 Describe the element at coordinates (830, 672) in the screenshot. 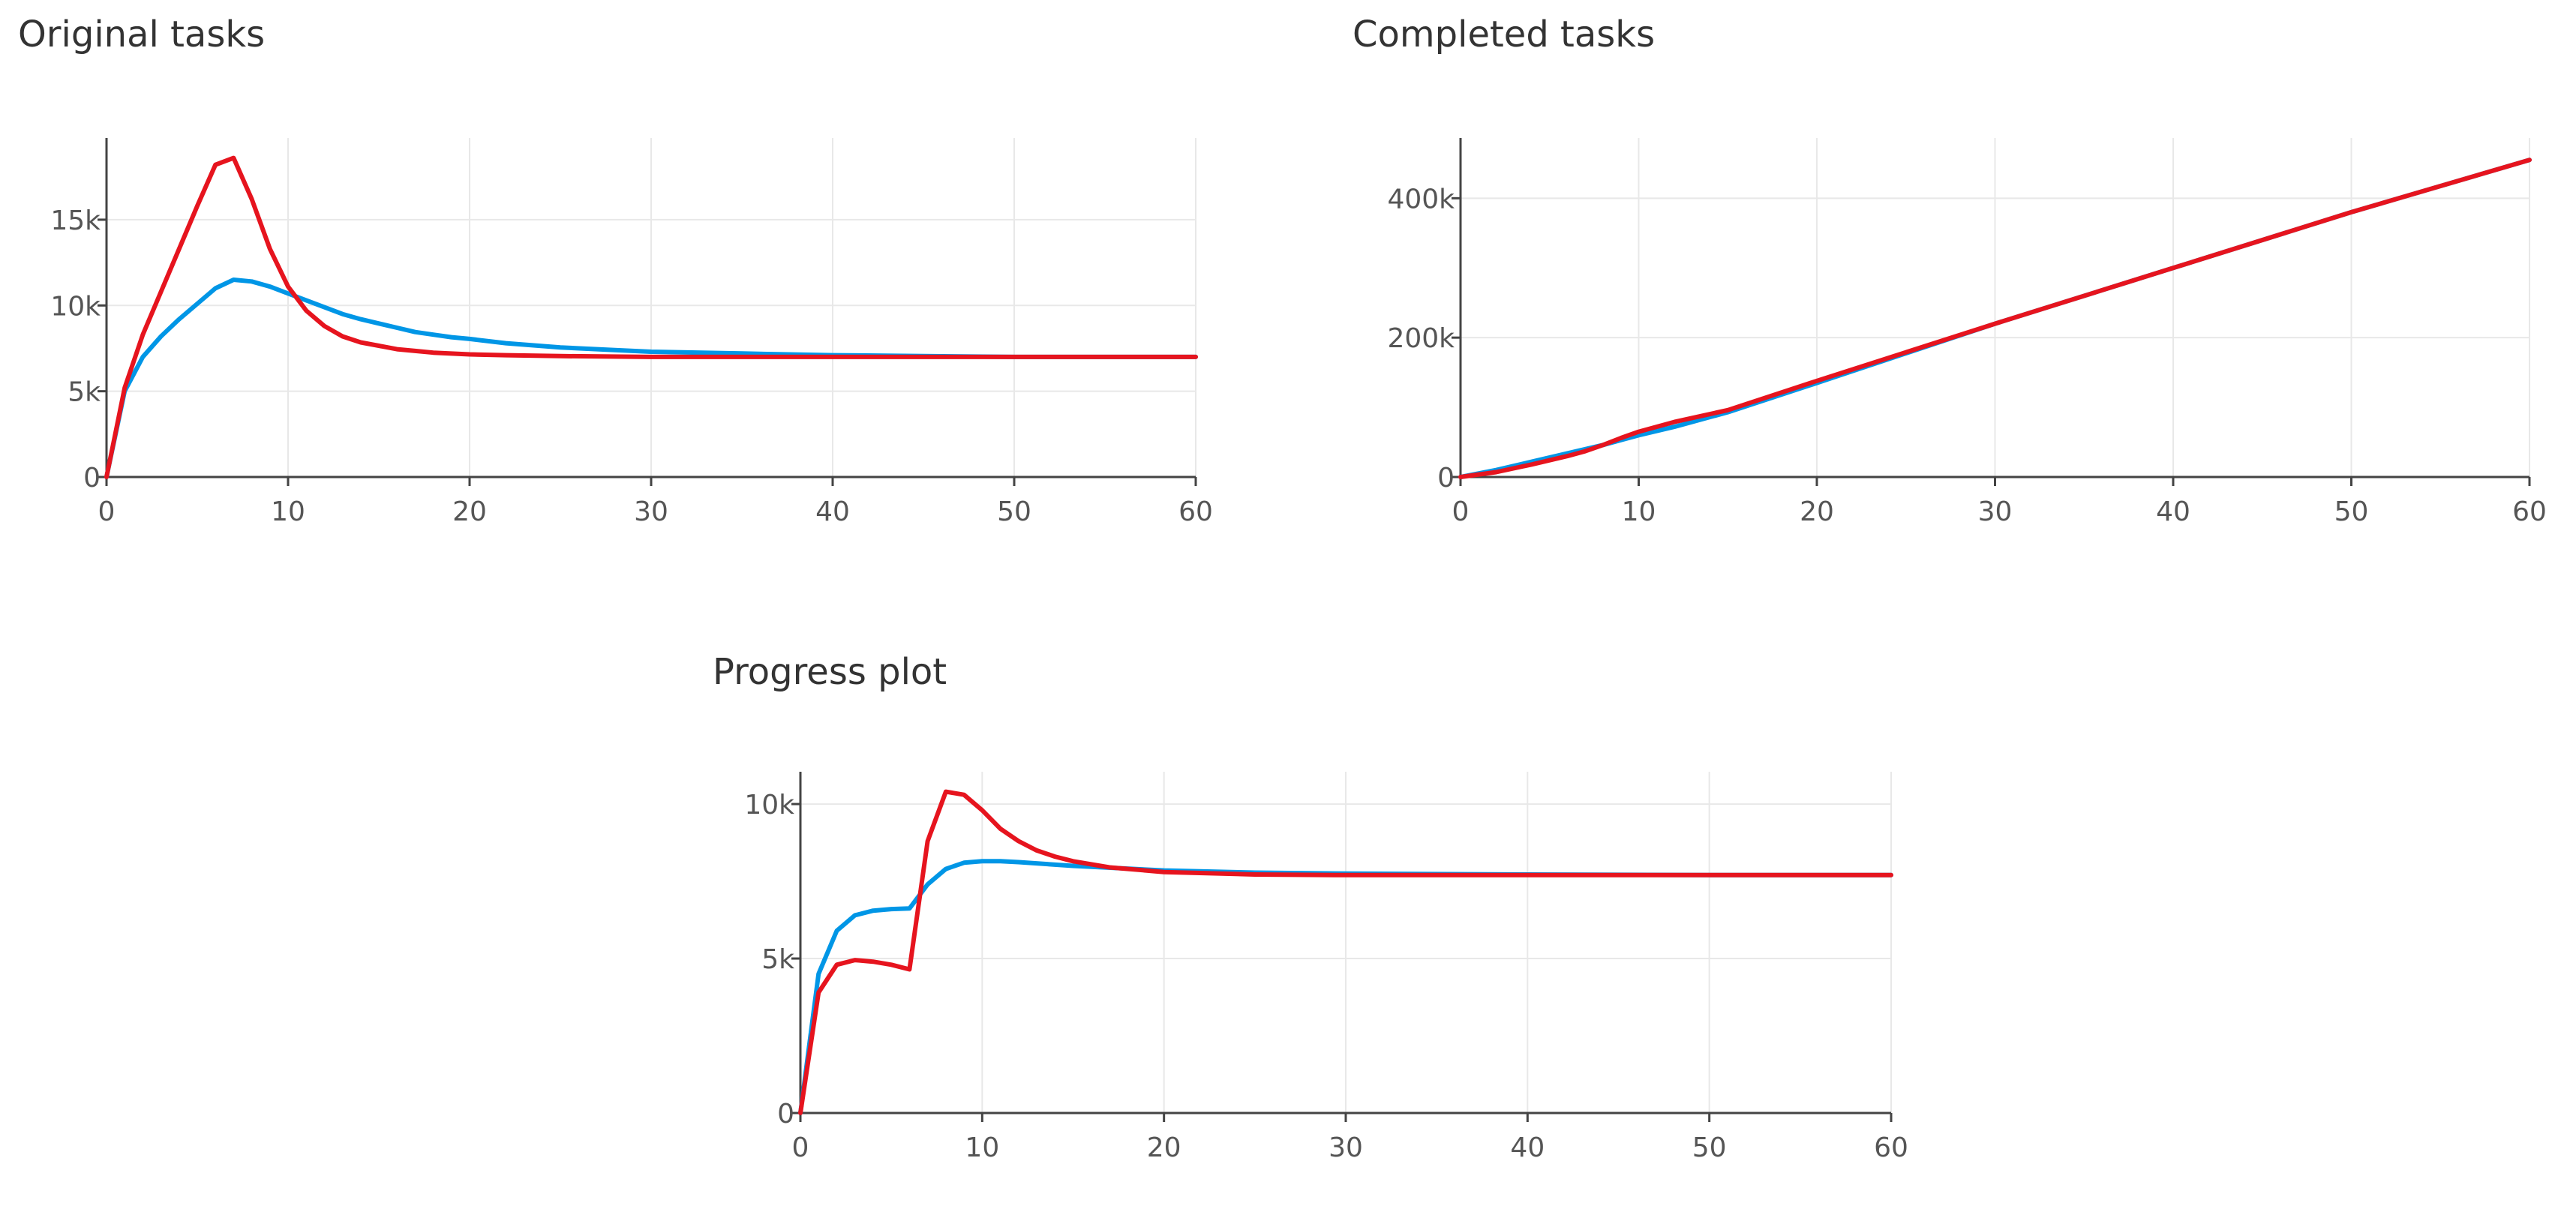

I see `chart-title: Progress plot` at that location.